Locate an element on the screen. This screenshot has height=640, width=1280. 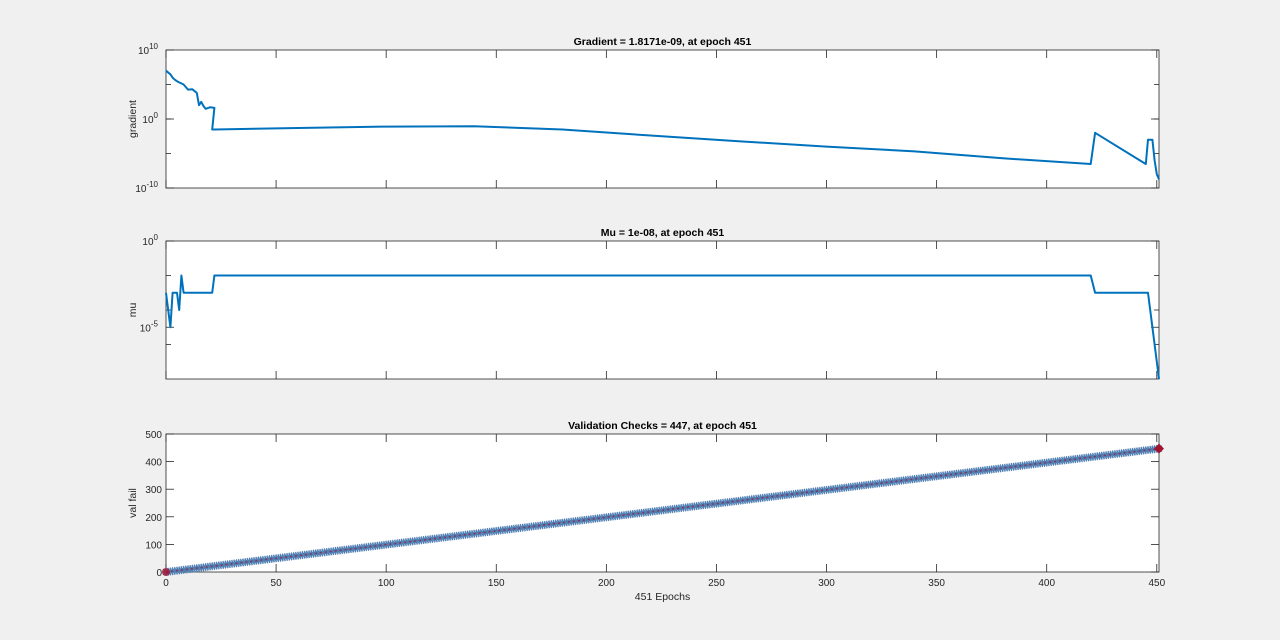
x-tick-label: 300 is located at coordinates (826, 583).